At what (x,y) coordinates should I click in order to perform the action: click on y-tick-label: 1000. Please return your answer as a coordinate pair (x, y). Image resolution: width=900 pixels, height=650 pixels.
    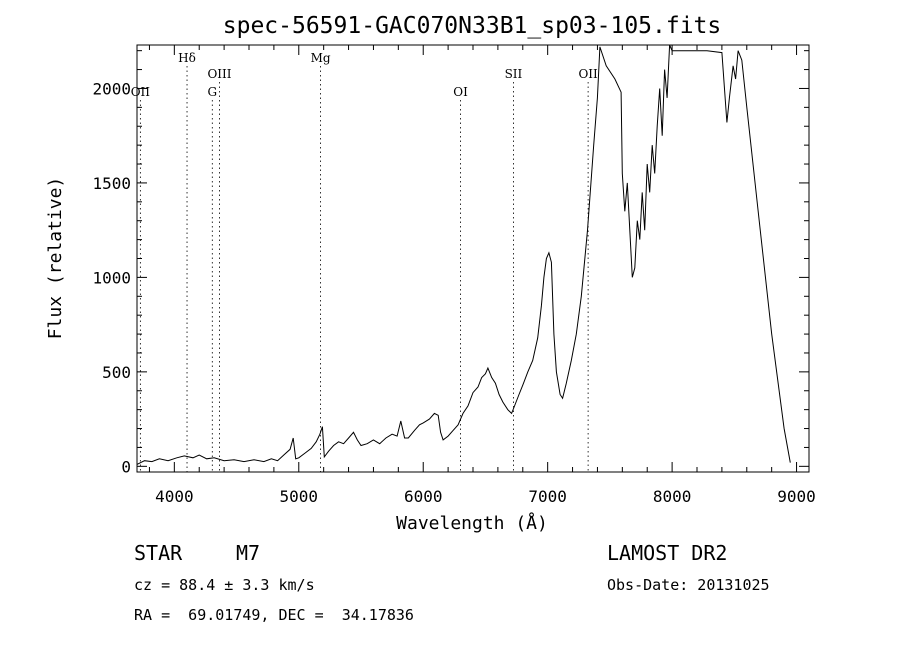
    Looking at the image, I should click on (111, 277).